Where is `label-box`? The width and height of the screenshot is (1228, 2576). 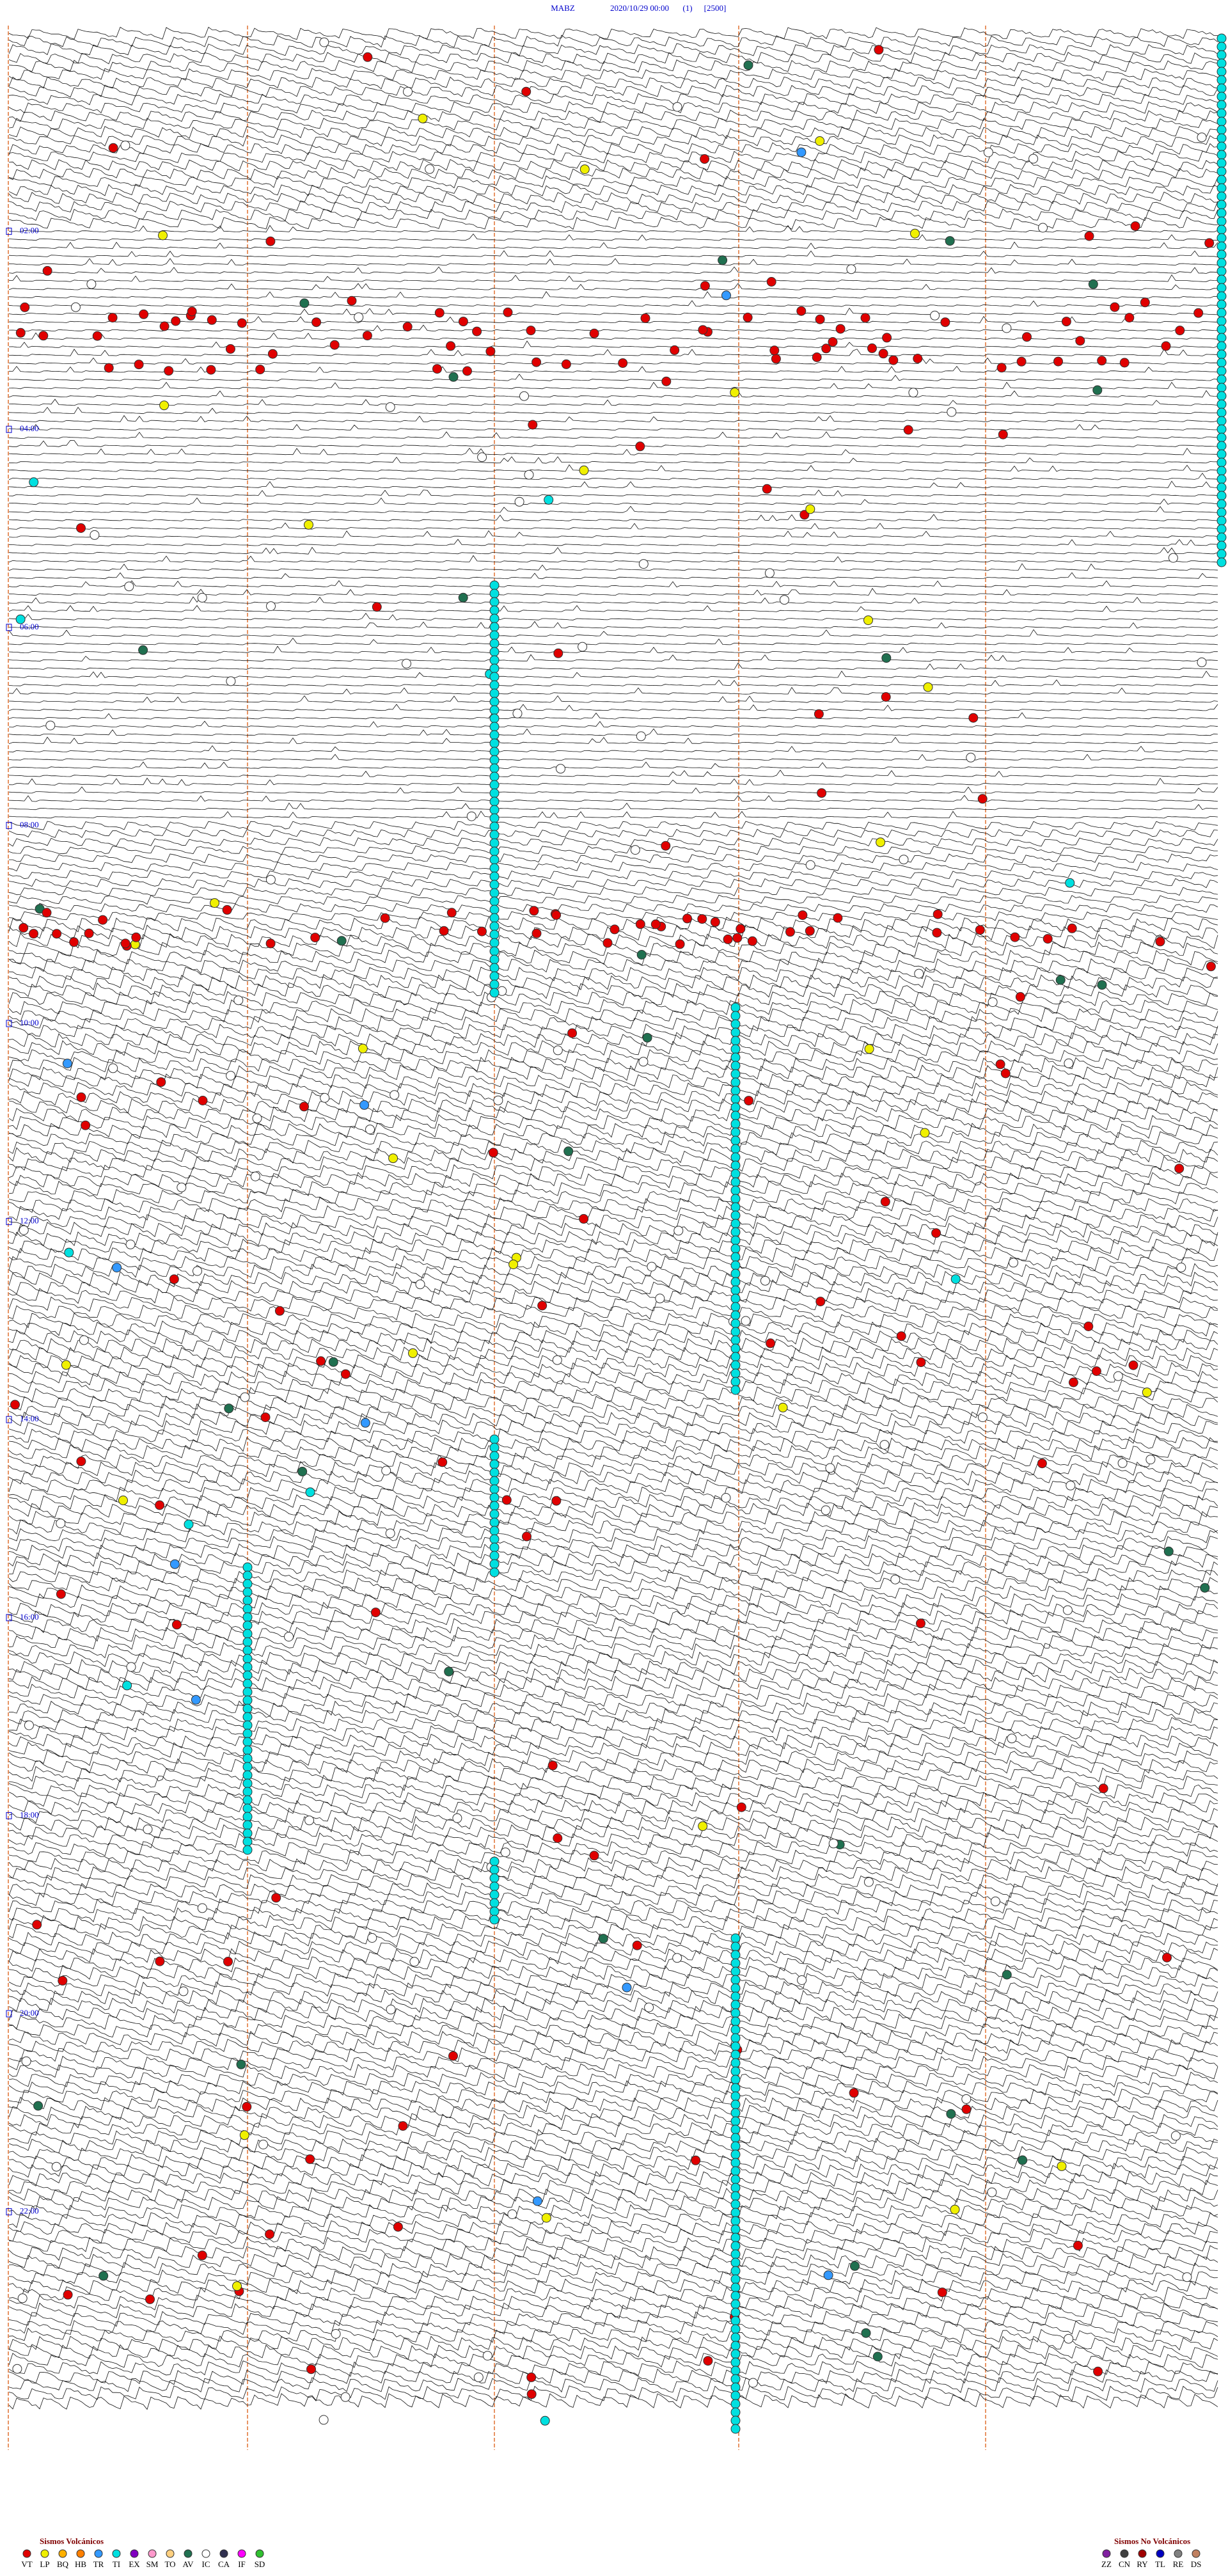
label-box is located at coordinates (9, 2212).